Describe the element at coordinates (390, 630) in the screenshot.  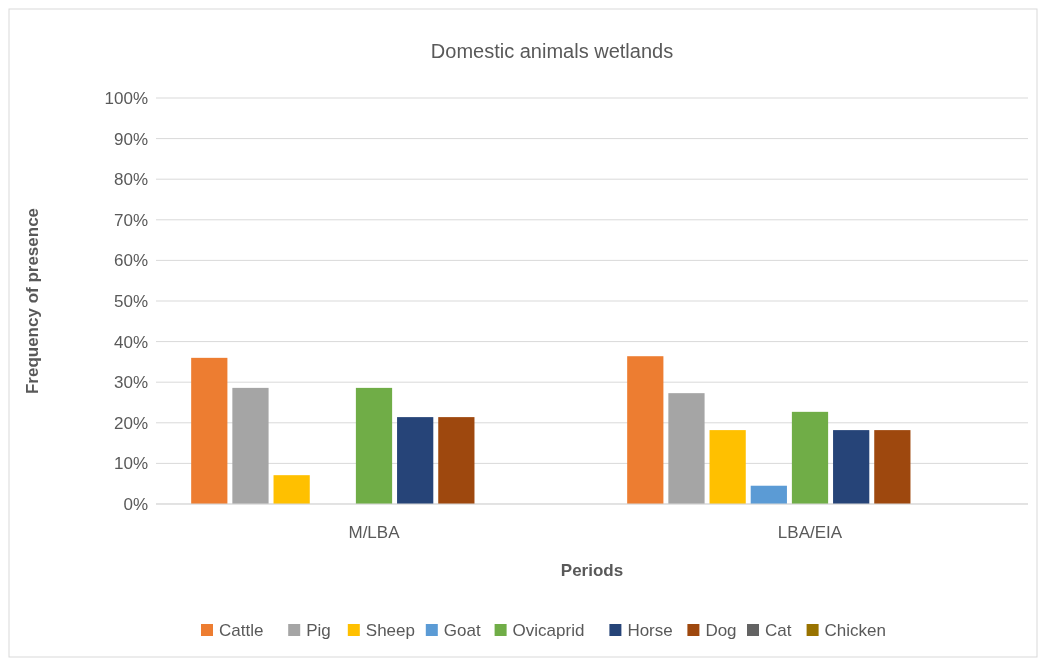
I see `legend-label: Sheep` at that location.